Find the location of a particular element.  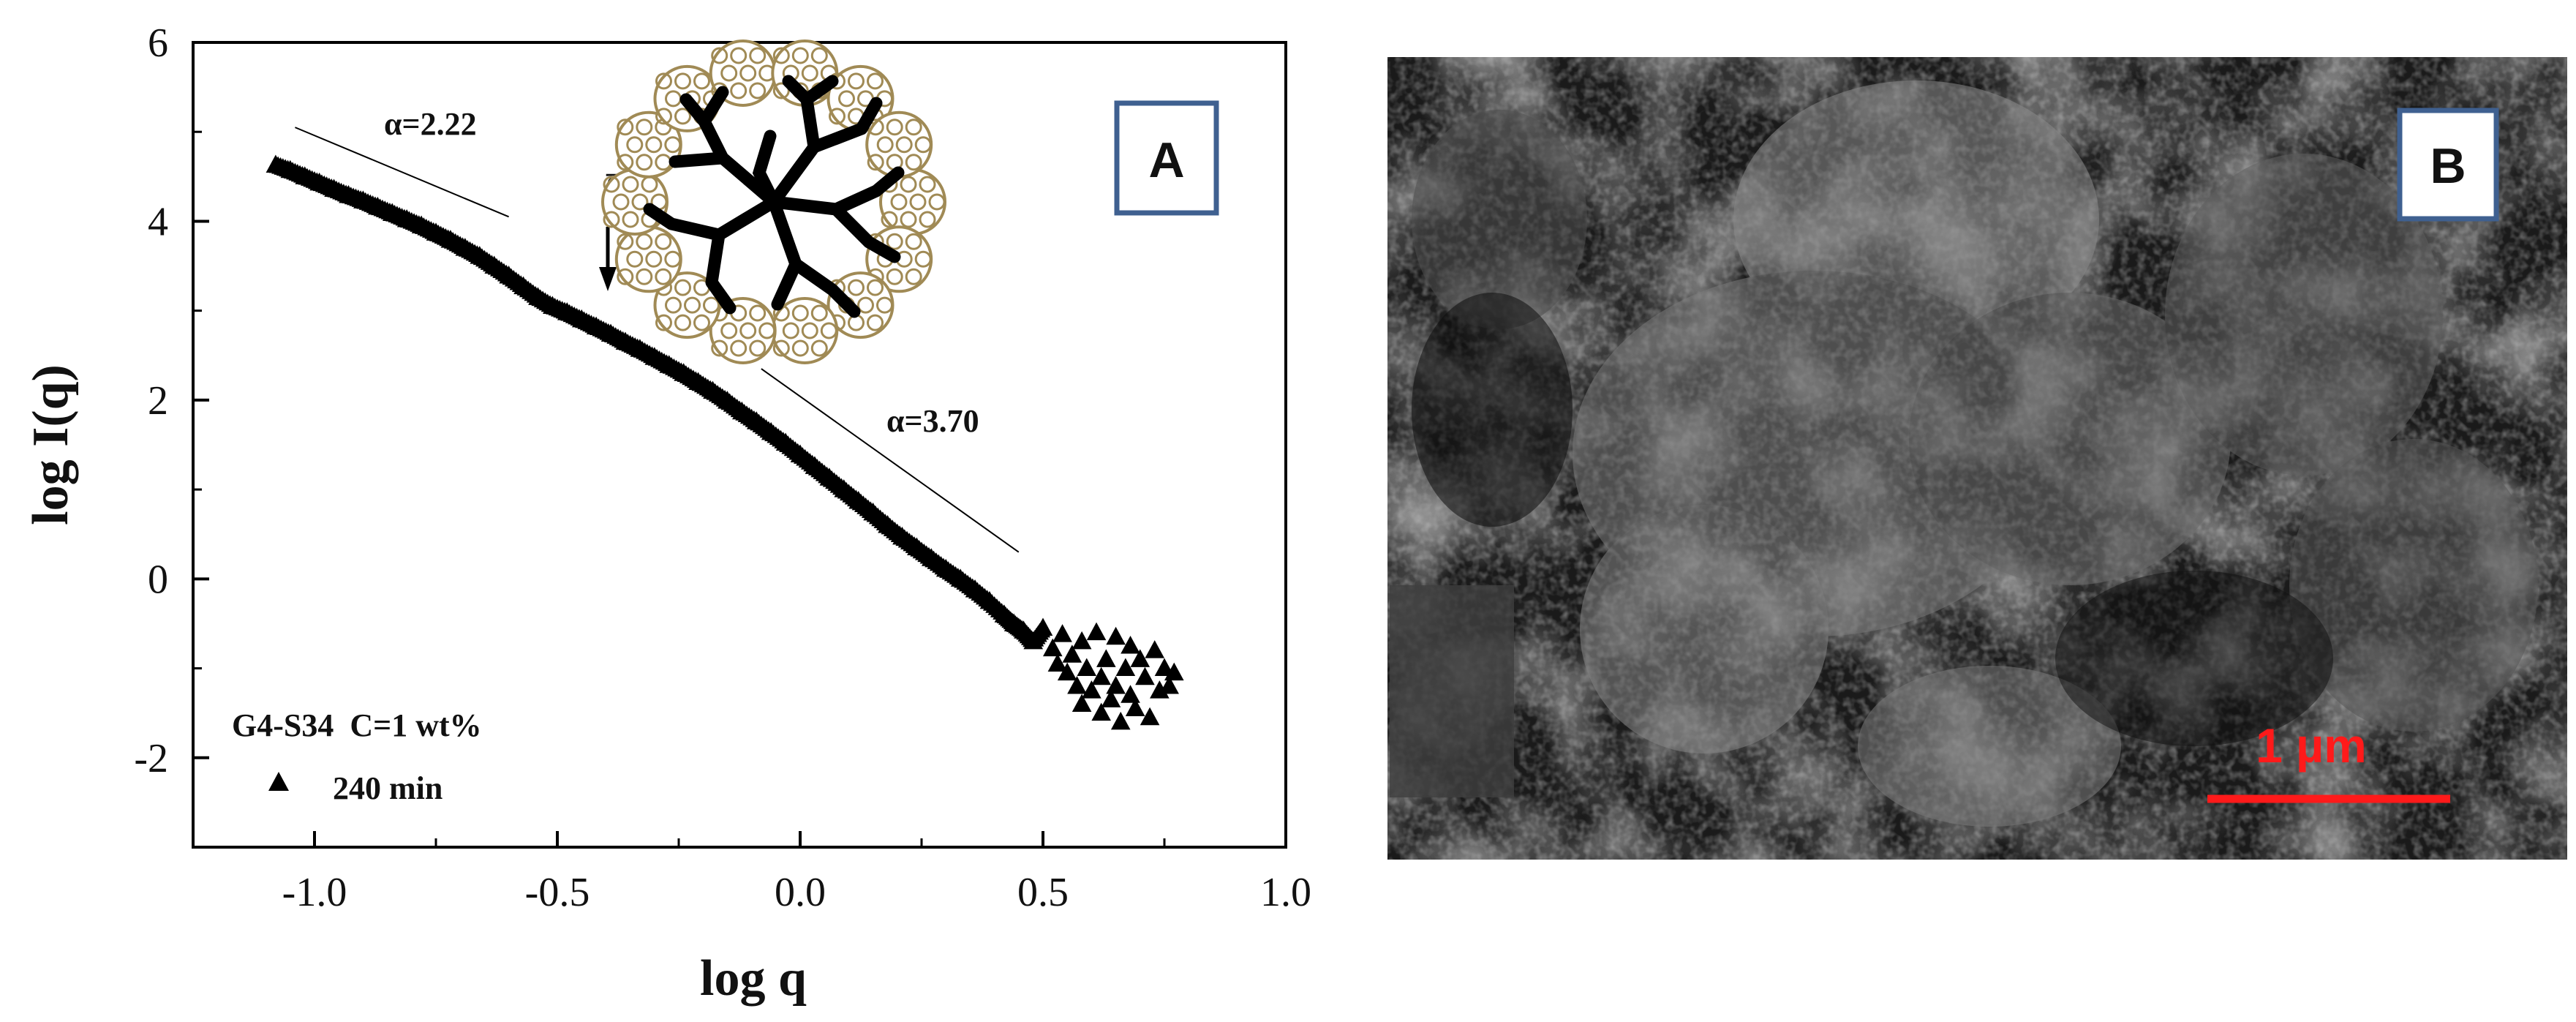

scale-bar: 1 µm is located at coordinates (2328, 760).